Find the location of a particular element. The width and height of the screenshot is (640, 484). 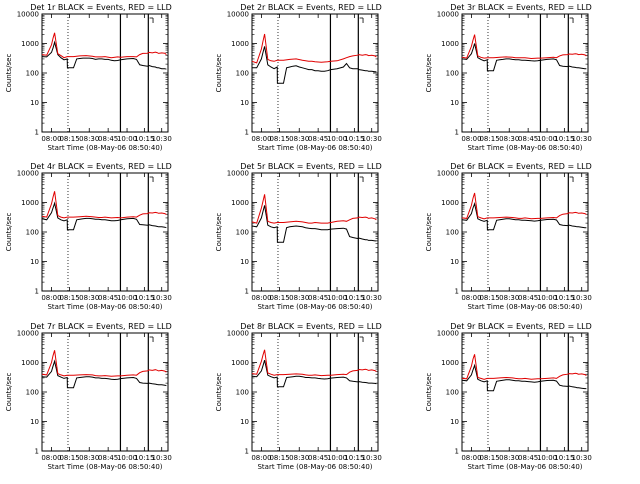

panel-title: Det 9r BLACK = Events, RED = LLD is located at coordinates (521, 326).